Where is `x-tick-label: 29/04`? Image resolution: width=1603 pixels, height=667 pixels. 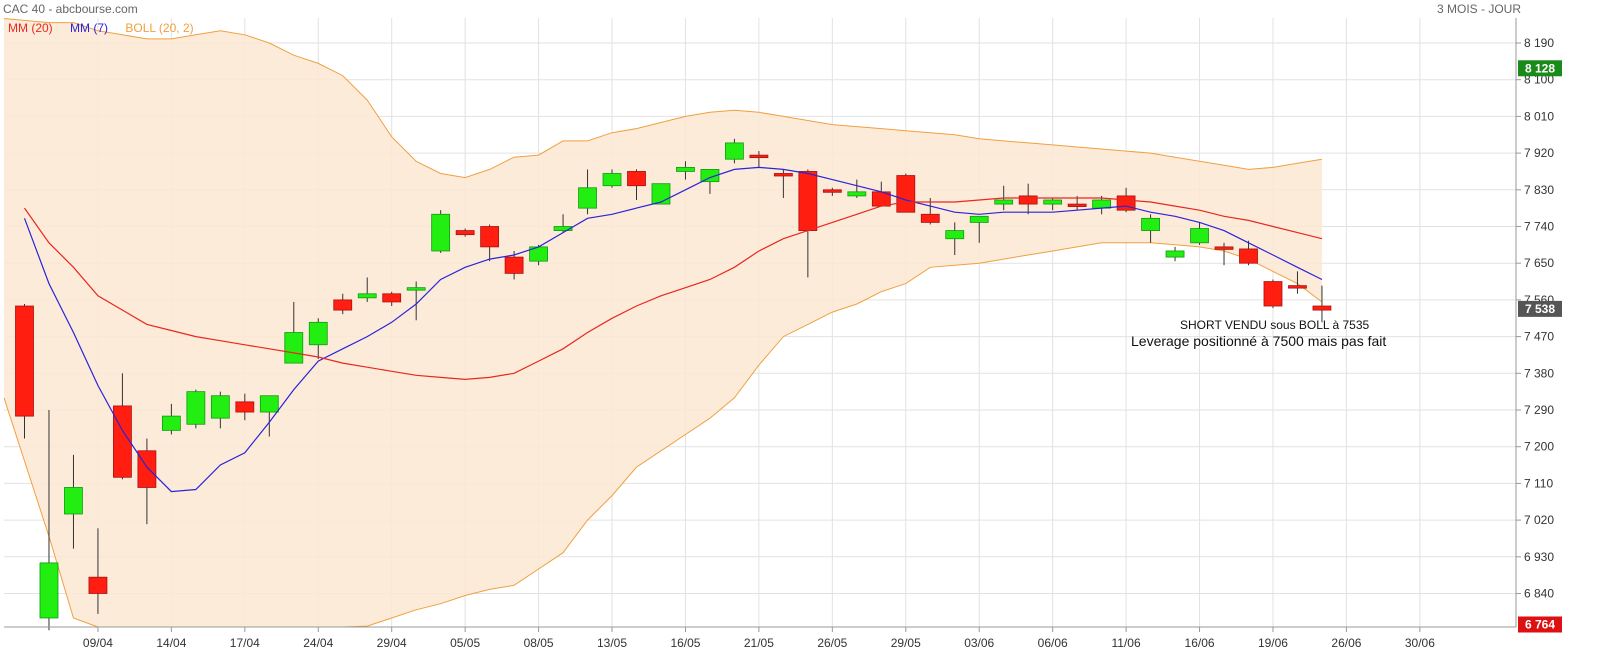 x-tick-label: 29/04 is located at coordinates (392, 643).